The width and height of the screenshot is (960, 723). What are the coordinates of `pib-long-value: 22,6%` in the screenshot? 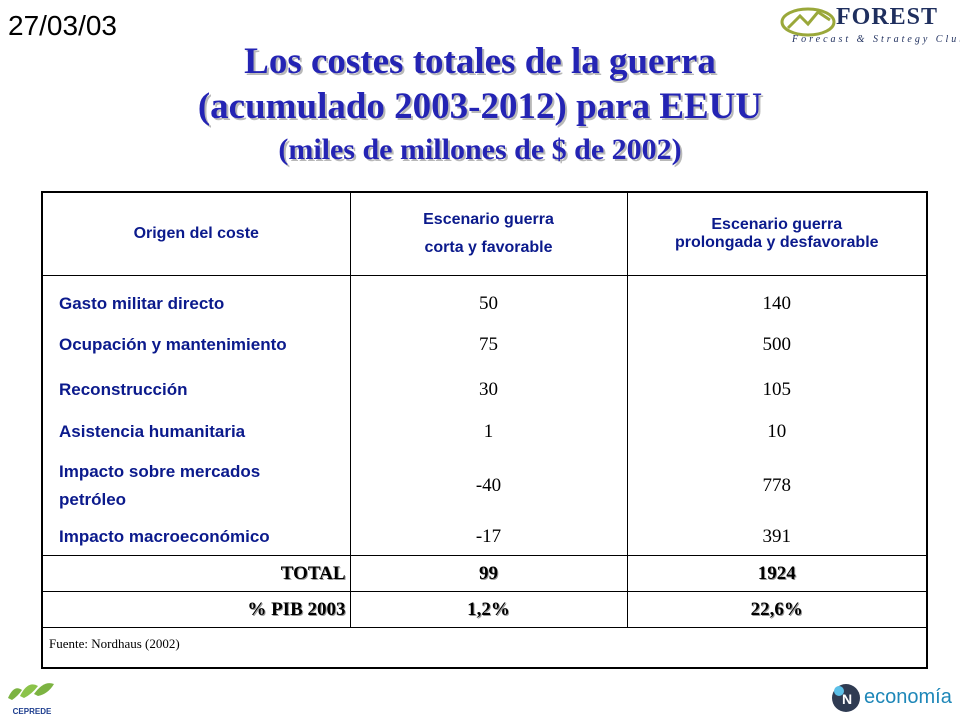 It's located at (776, 609).